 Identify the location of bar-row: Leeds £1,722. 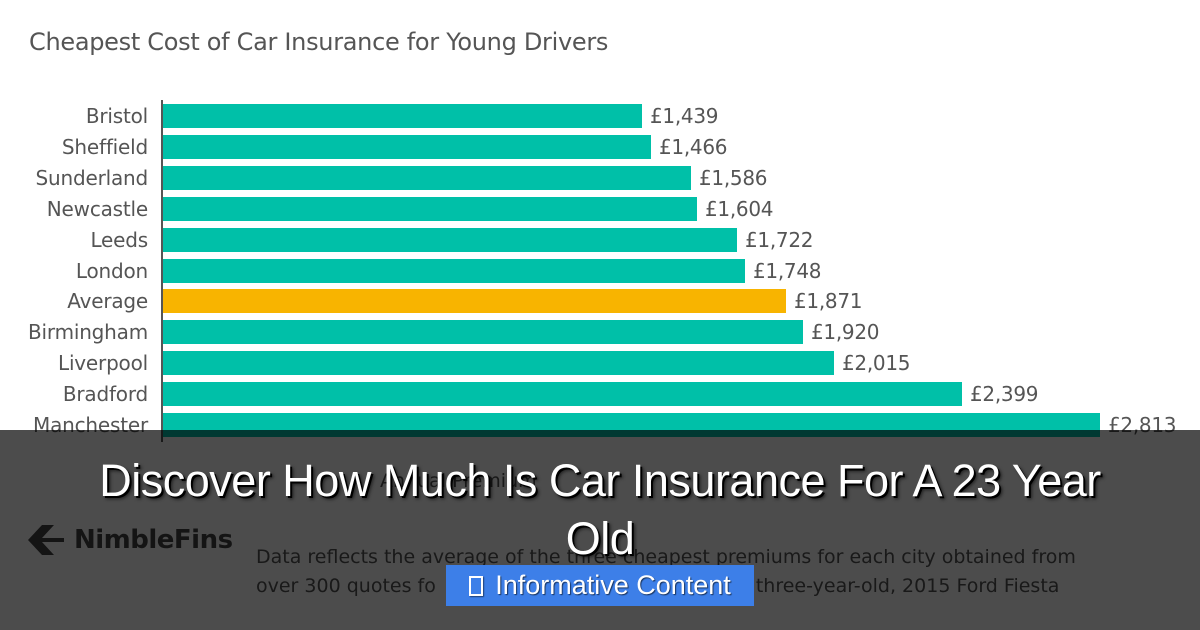
(600, 239).